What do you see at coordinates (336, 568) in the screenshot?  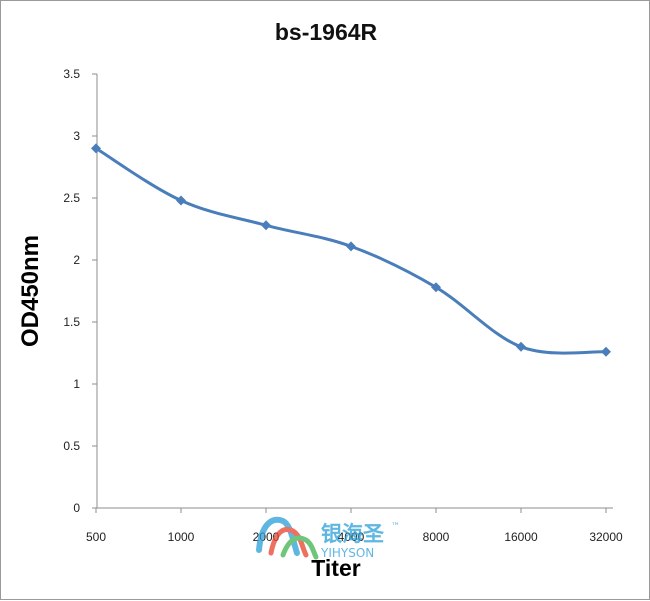 I see `x-axis-label: Titer` at bounding box center [336, 568].